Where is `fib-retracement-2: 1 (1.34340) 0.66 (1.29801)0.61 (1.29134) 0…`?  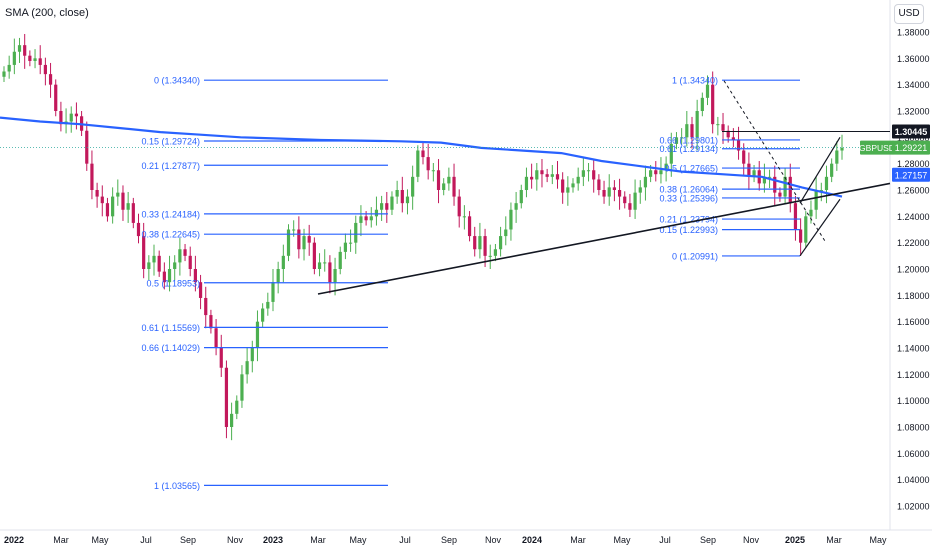
fib-retracement-2: 1 (1.34340) 0.66 (1.29801)0.61 (1.29134) 0… is located at coordinates (729, 169).